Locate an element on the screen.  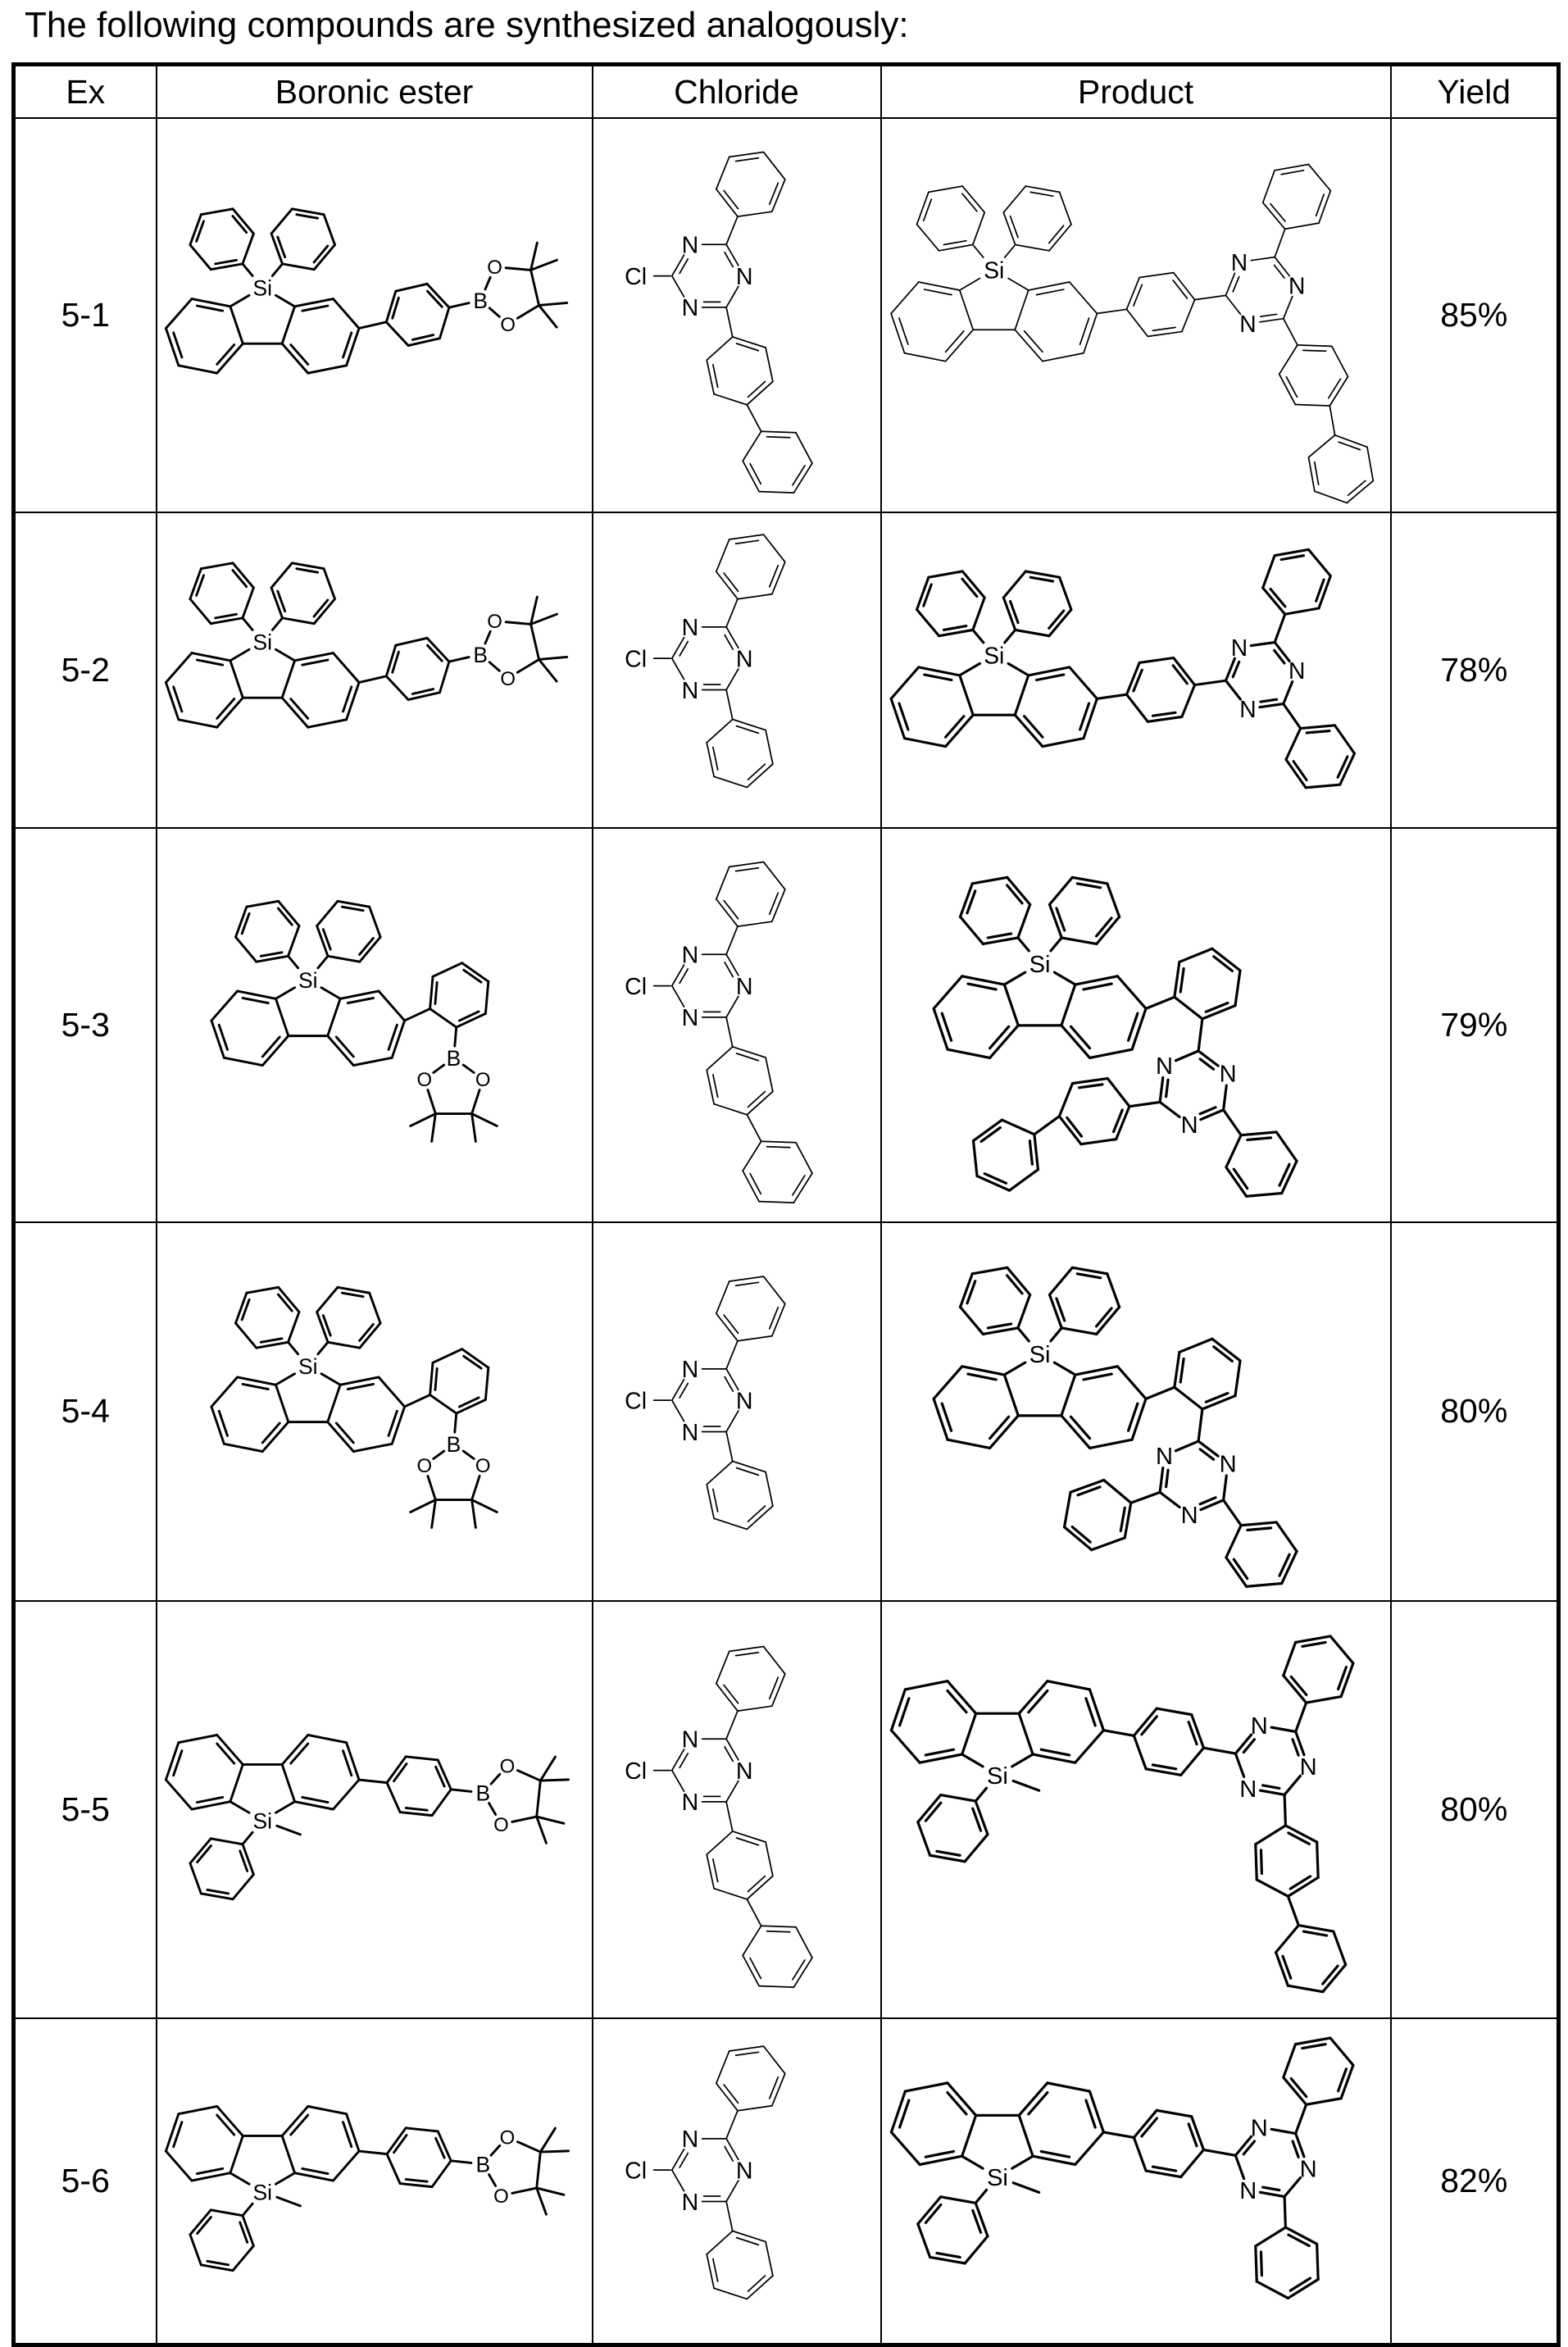
yield-cell: 80% is located at coordinates (1474, 1412).